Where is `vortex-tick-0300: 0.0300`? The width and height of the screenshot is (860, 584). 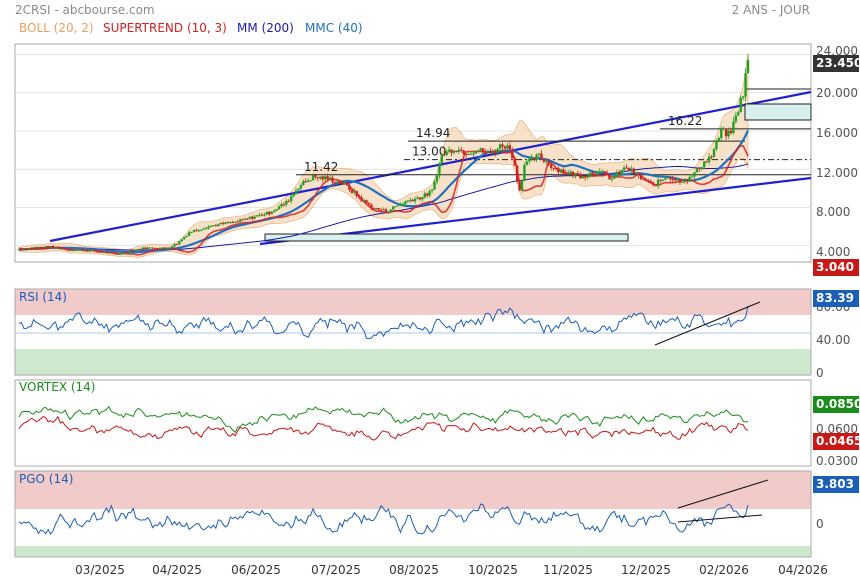
vortex-tick-0300: 0.0300 is located at coordinates (837, 461).